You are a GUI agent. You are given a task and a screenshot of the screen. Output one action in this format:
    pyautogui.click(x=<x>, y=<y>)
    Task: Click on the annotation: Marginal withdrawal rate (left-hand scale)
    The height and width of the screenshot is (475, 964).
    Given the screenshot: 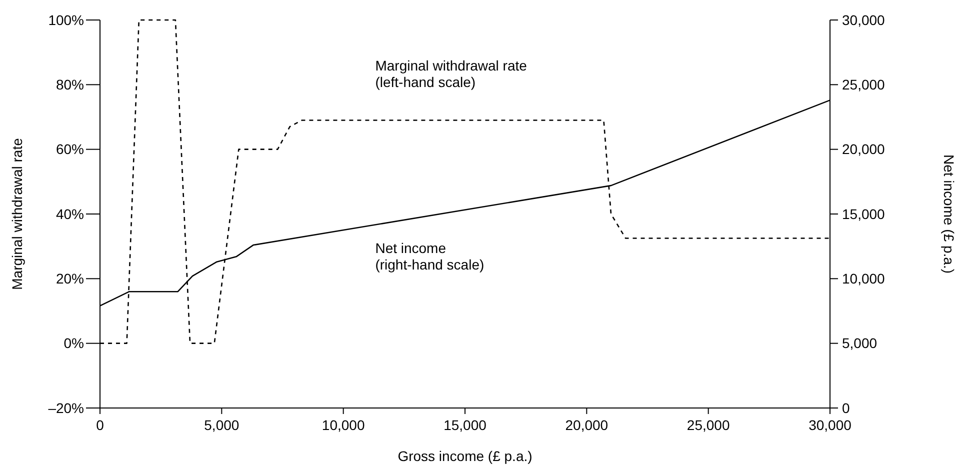 What is the action you would take?
    pyautogui.click(x=451, y=73)
    